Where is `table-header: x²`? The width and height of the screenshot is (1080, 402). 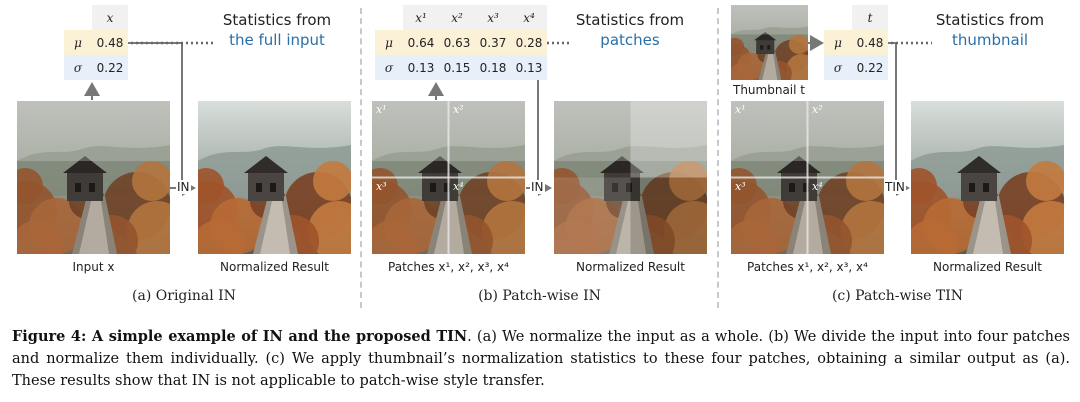 table-header: x² is located at coordinates (457, 17).